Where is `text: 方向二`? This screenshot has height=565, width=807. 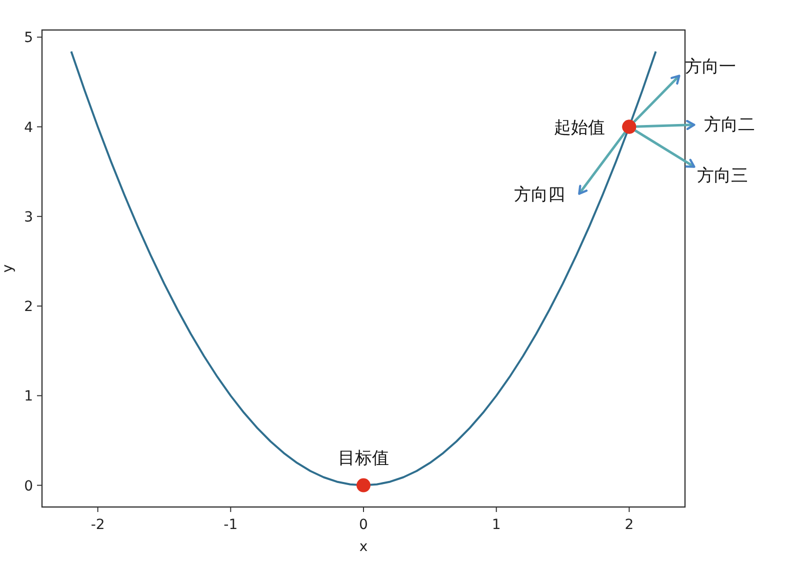
text: 方向二 is located at coordinates (730, 124).